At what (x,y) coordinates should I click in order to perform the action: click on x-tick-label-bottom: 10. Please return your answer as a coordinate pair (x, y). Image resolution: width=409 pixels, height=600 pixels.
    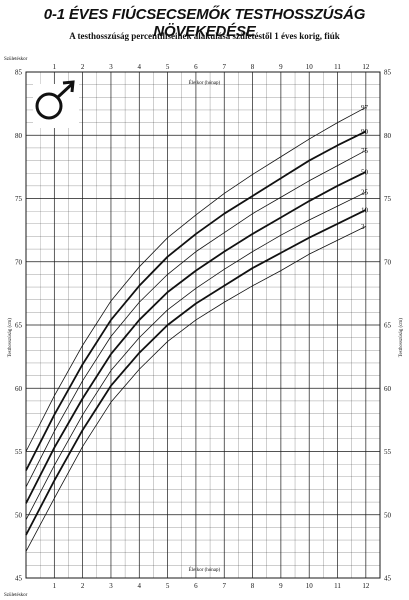
    Looking at the image, I should click on (310, 586).